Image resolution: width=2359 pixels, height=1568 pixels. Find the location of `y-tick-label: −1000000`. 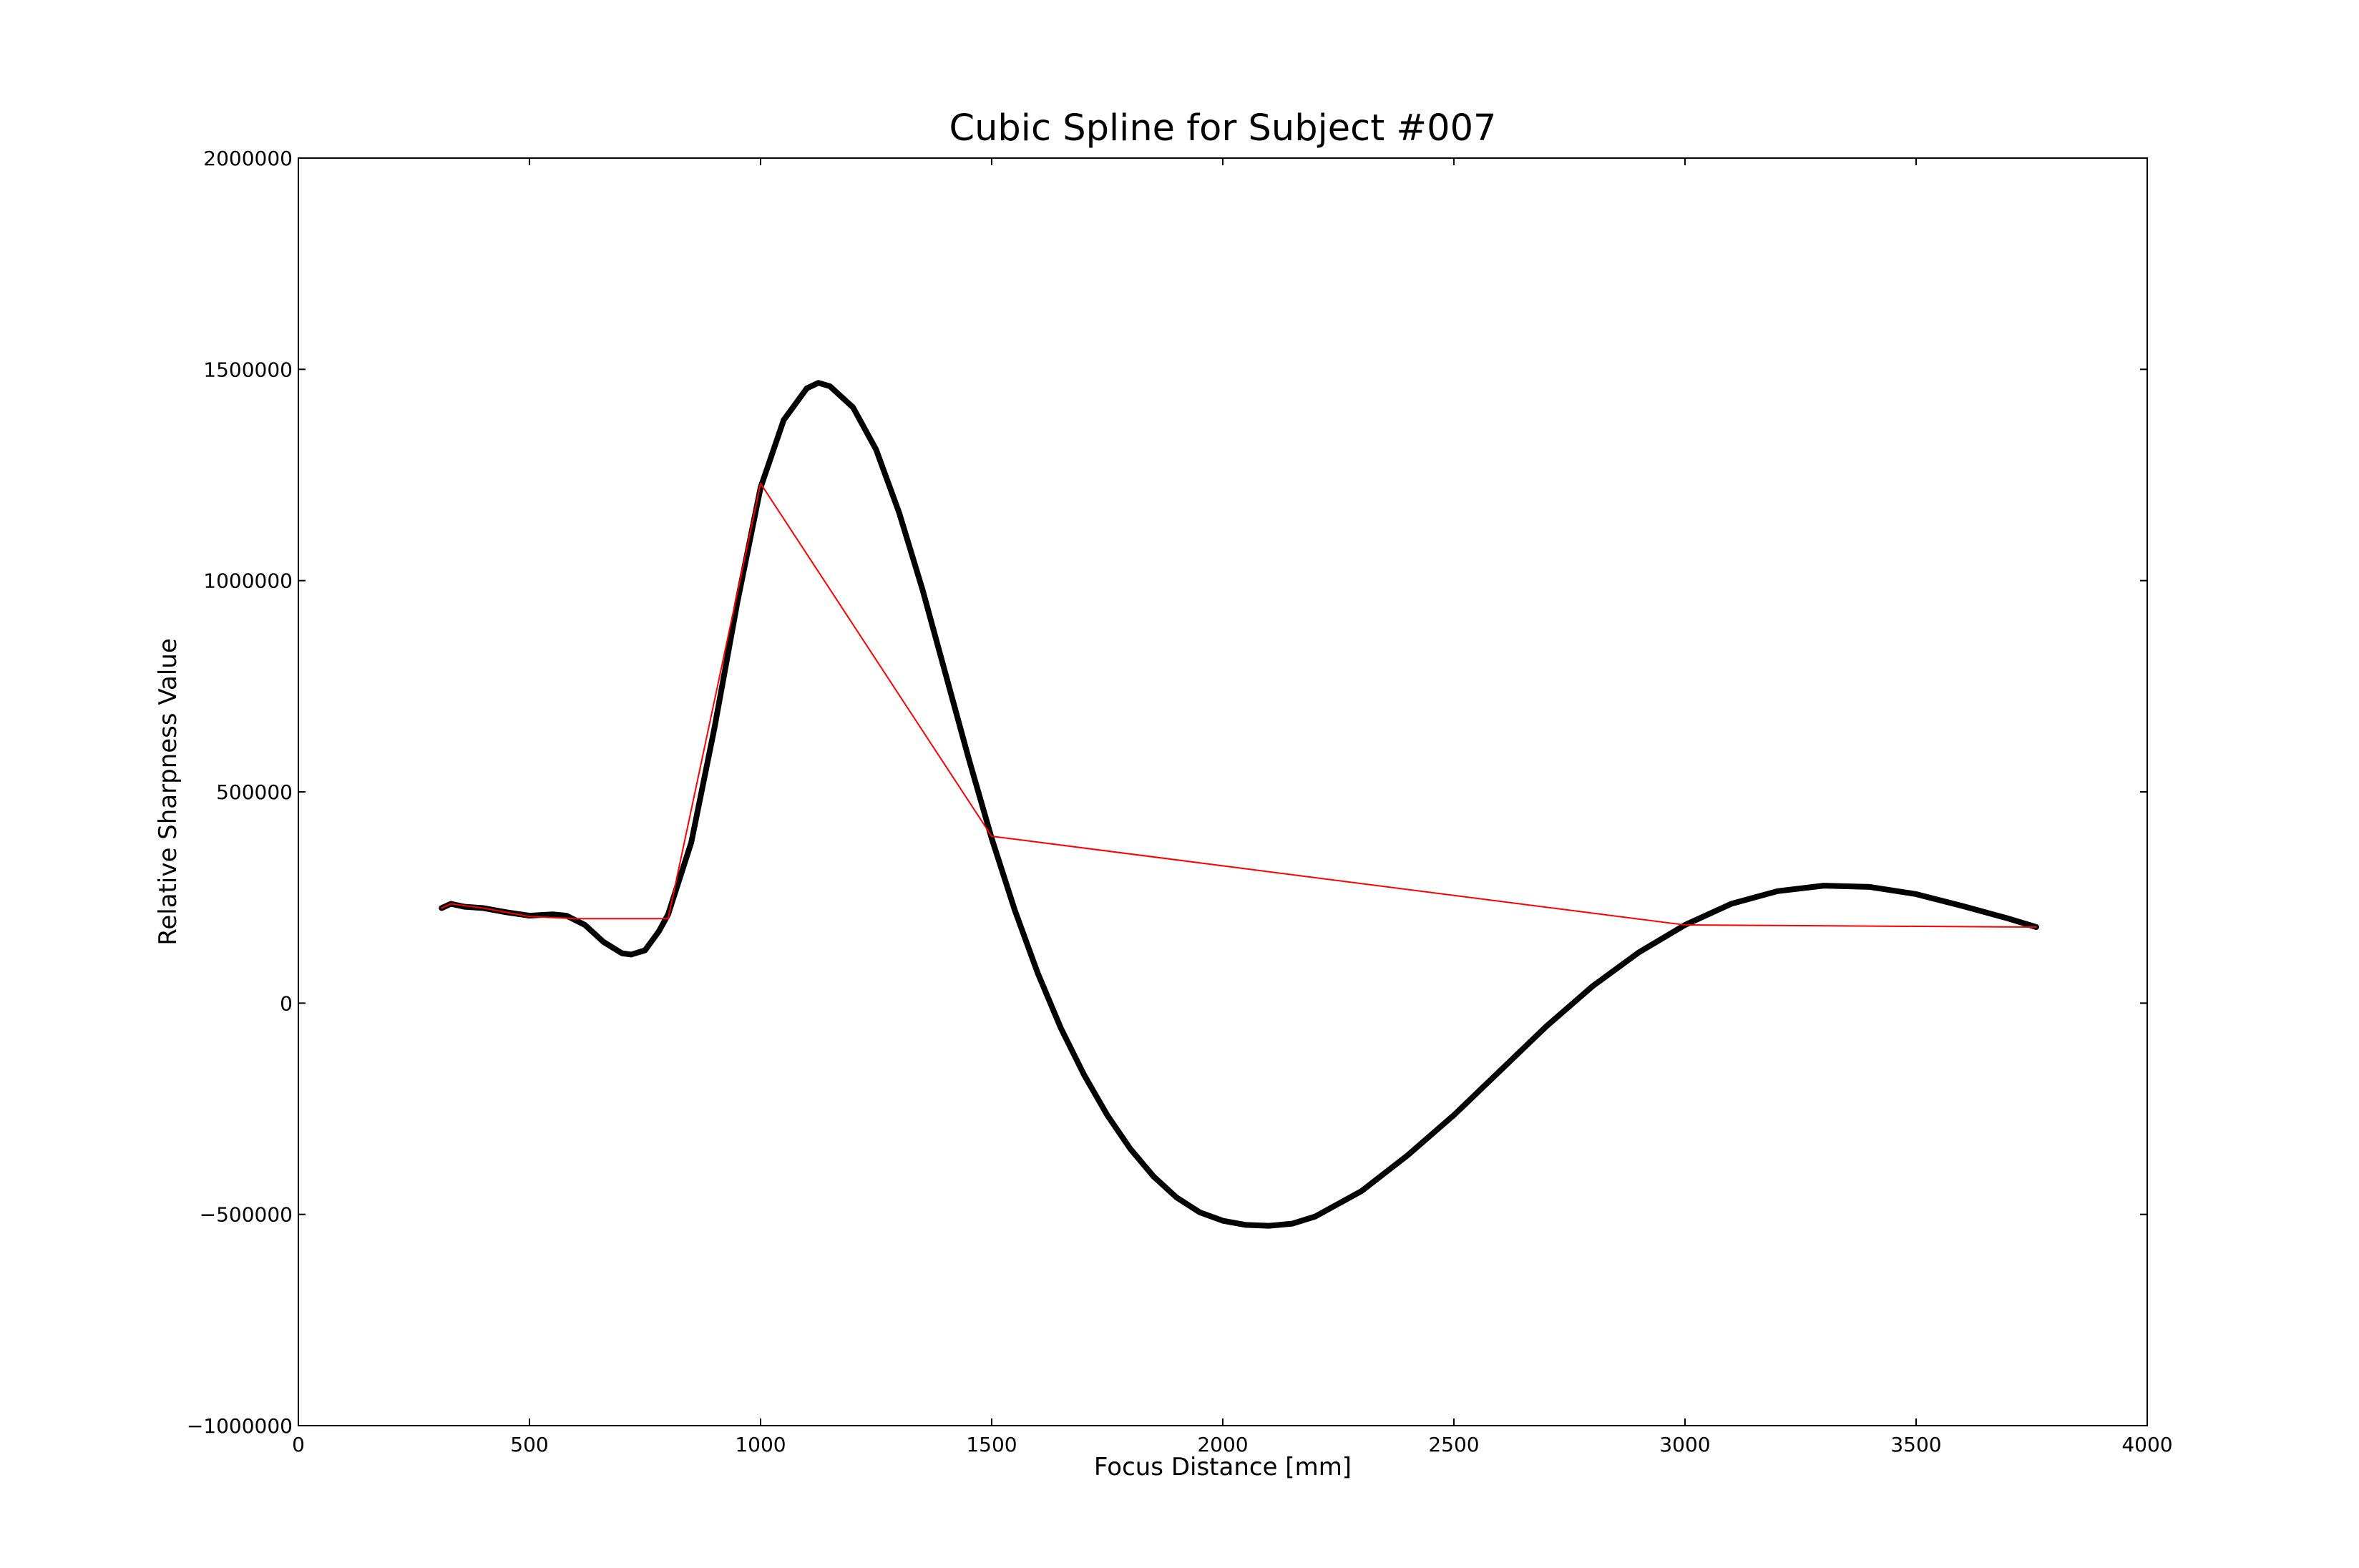

y-tick-label: −1000000 is located at coordinates (240, 1426).